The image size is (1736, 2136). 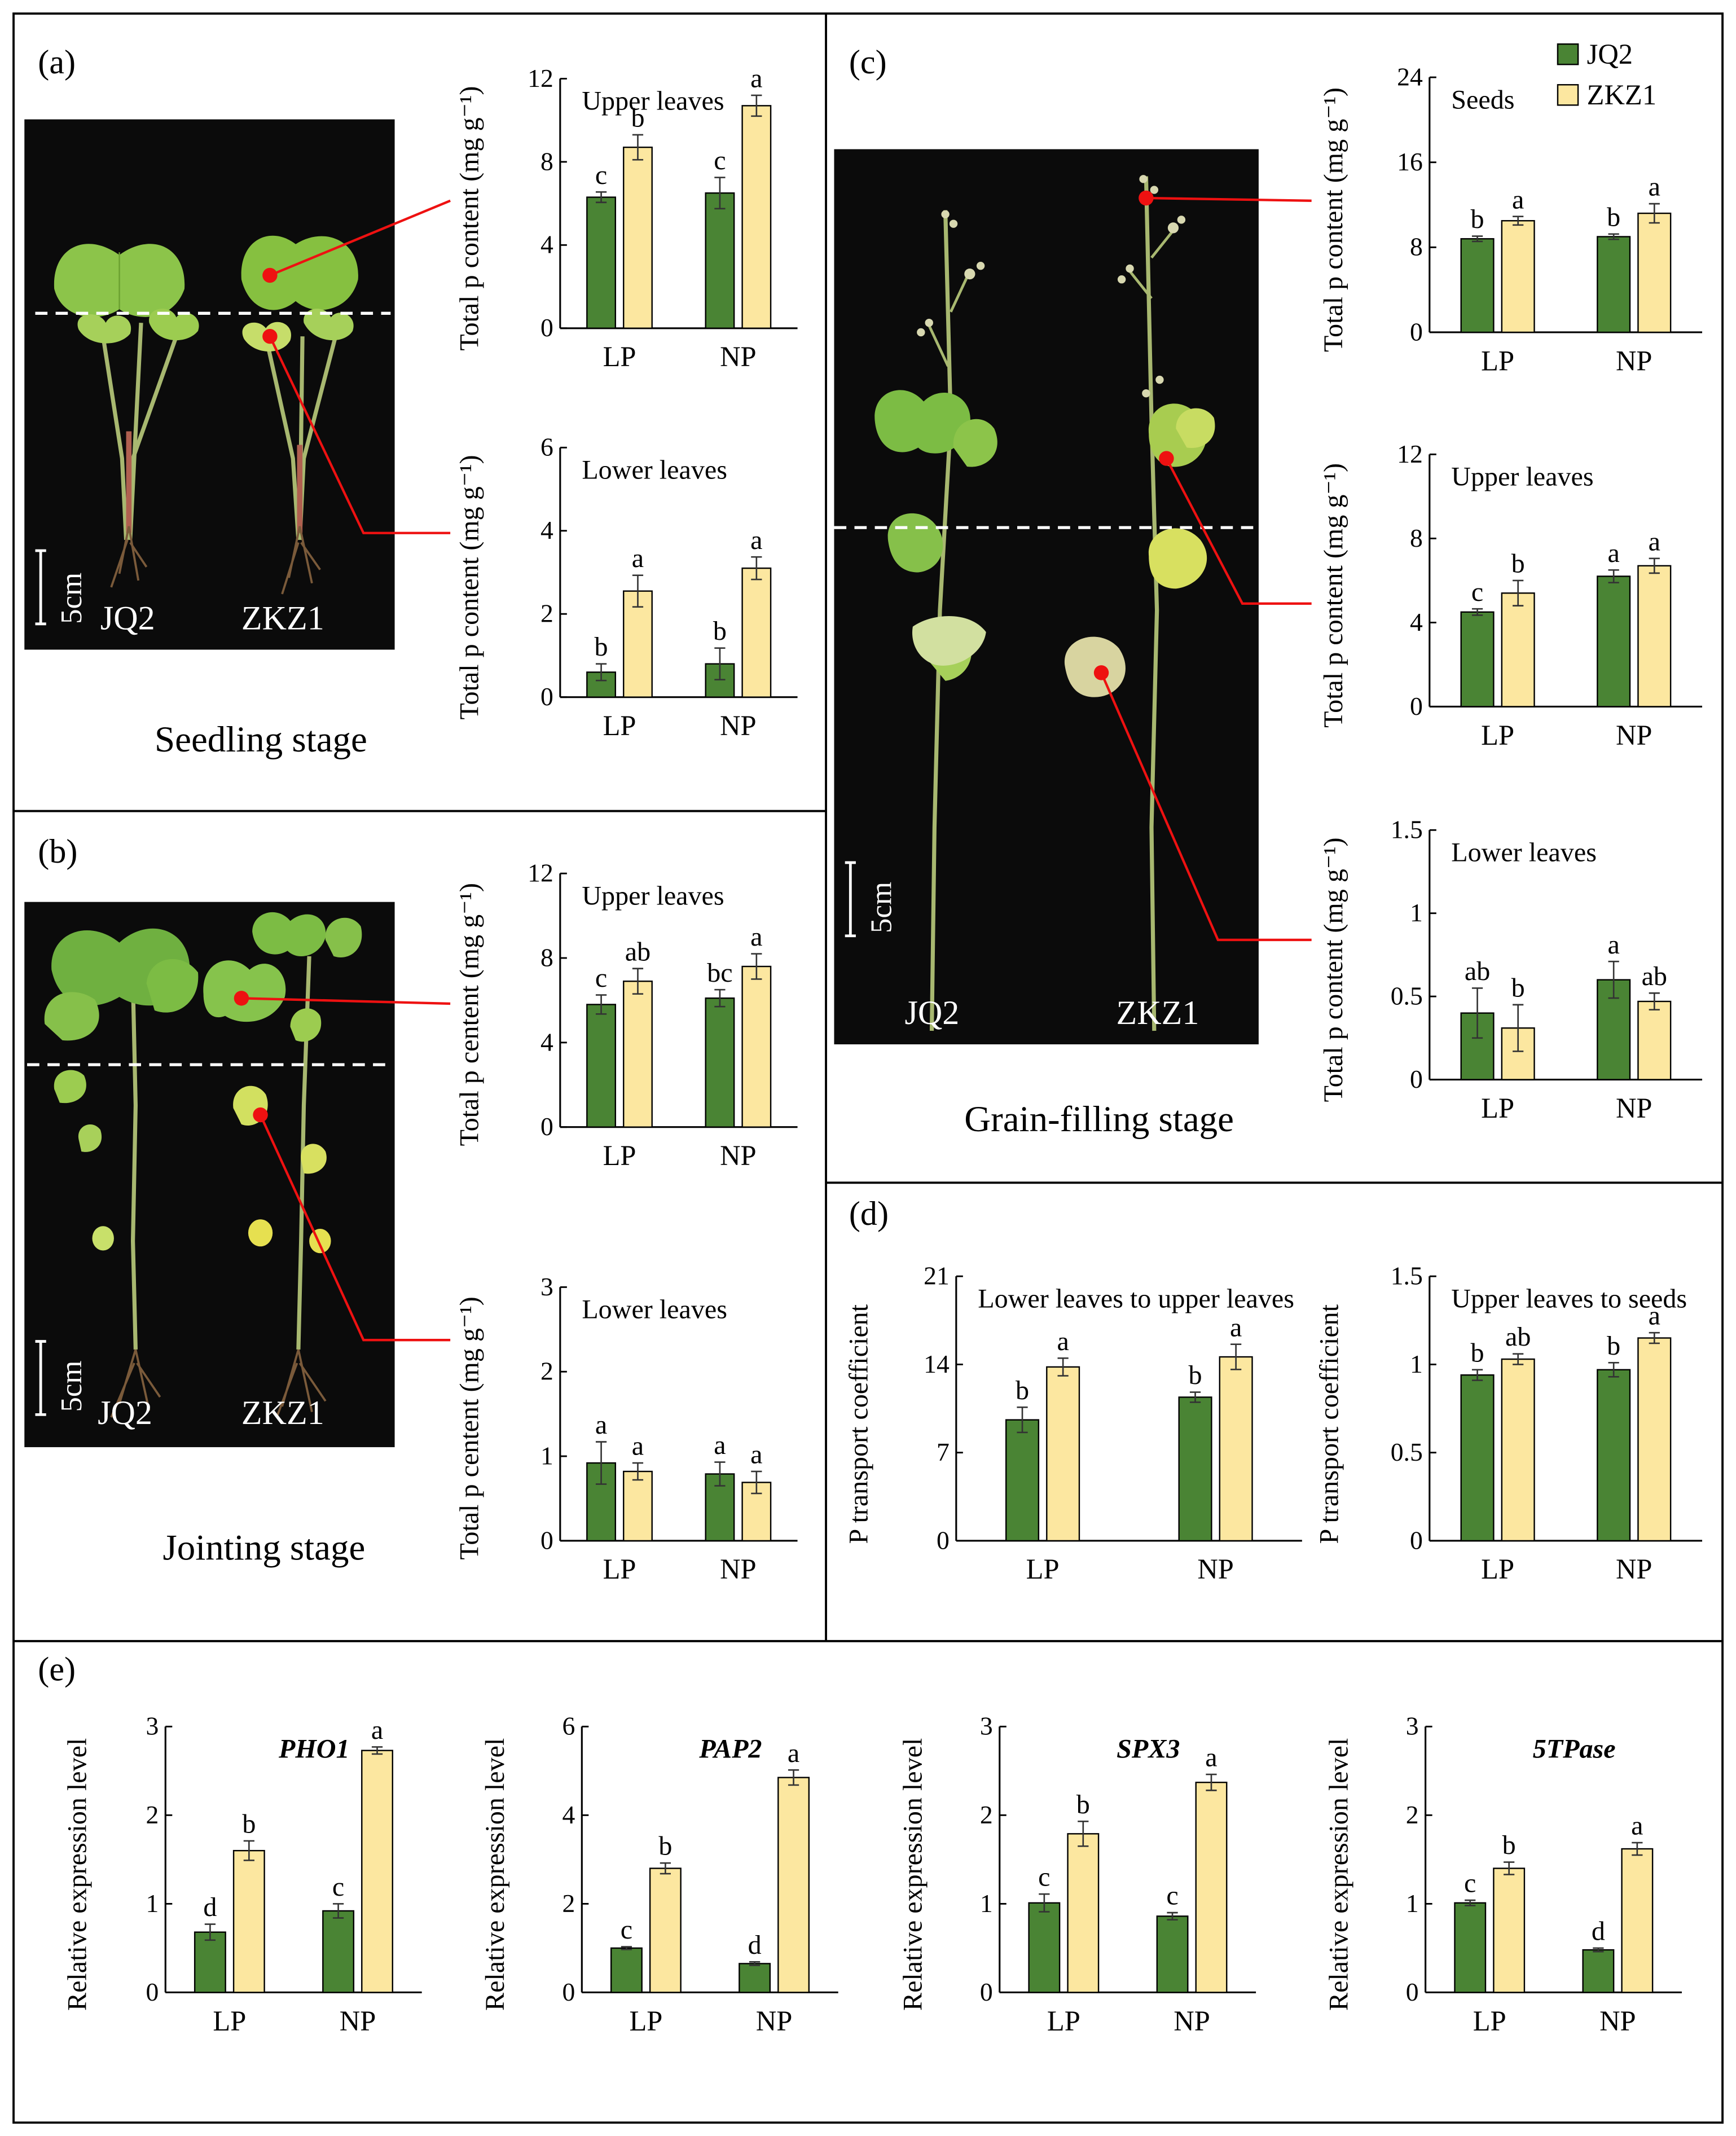 I want to click on bar-jq2-lp, so click(x=1471, y=1947).